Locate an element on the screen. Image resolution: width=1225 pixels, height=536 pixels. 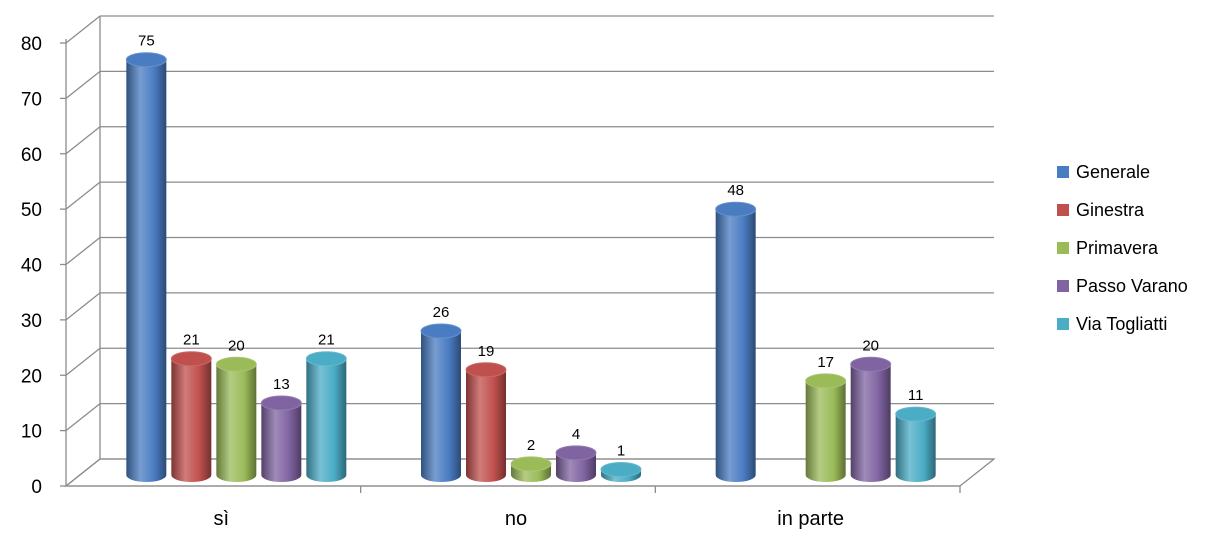
data-label: 2 is located at coordinates (531, 445).